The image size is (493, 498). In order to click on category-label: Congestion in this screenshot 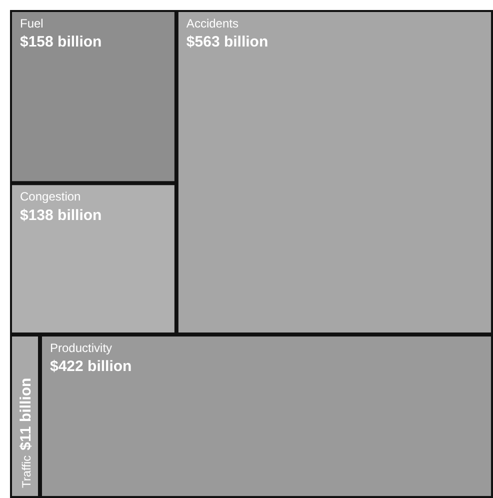, I will do `click(50, 197)`.